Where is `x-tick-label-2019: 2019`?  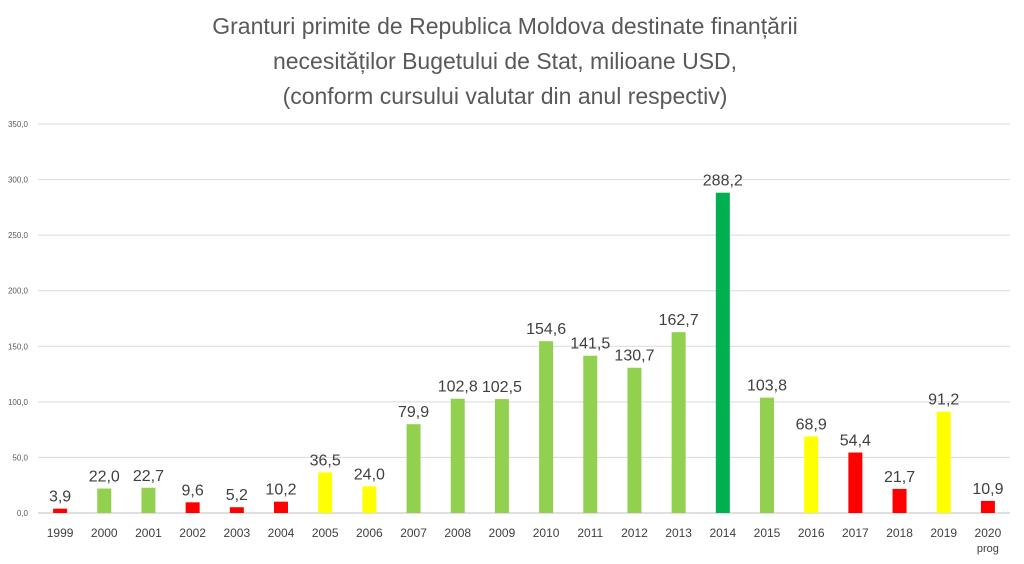 x-tick-label-2019: 2019 is located at coordinates (943, 533).